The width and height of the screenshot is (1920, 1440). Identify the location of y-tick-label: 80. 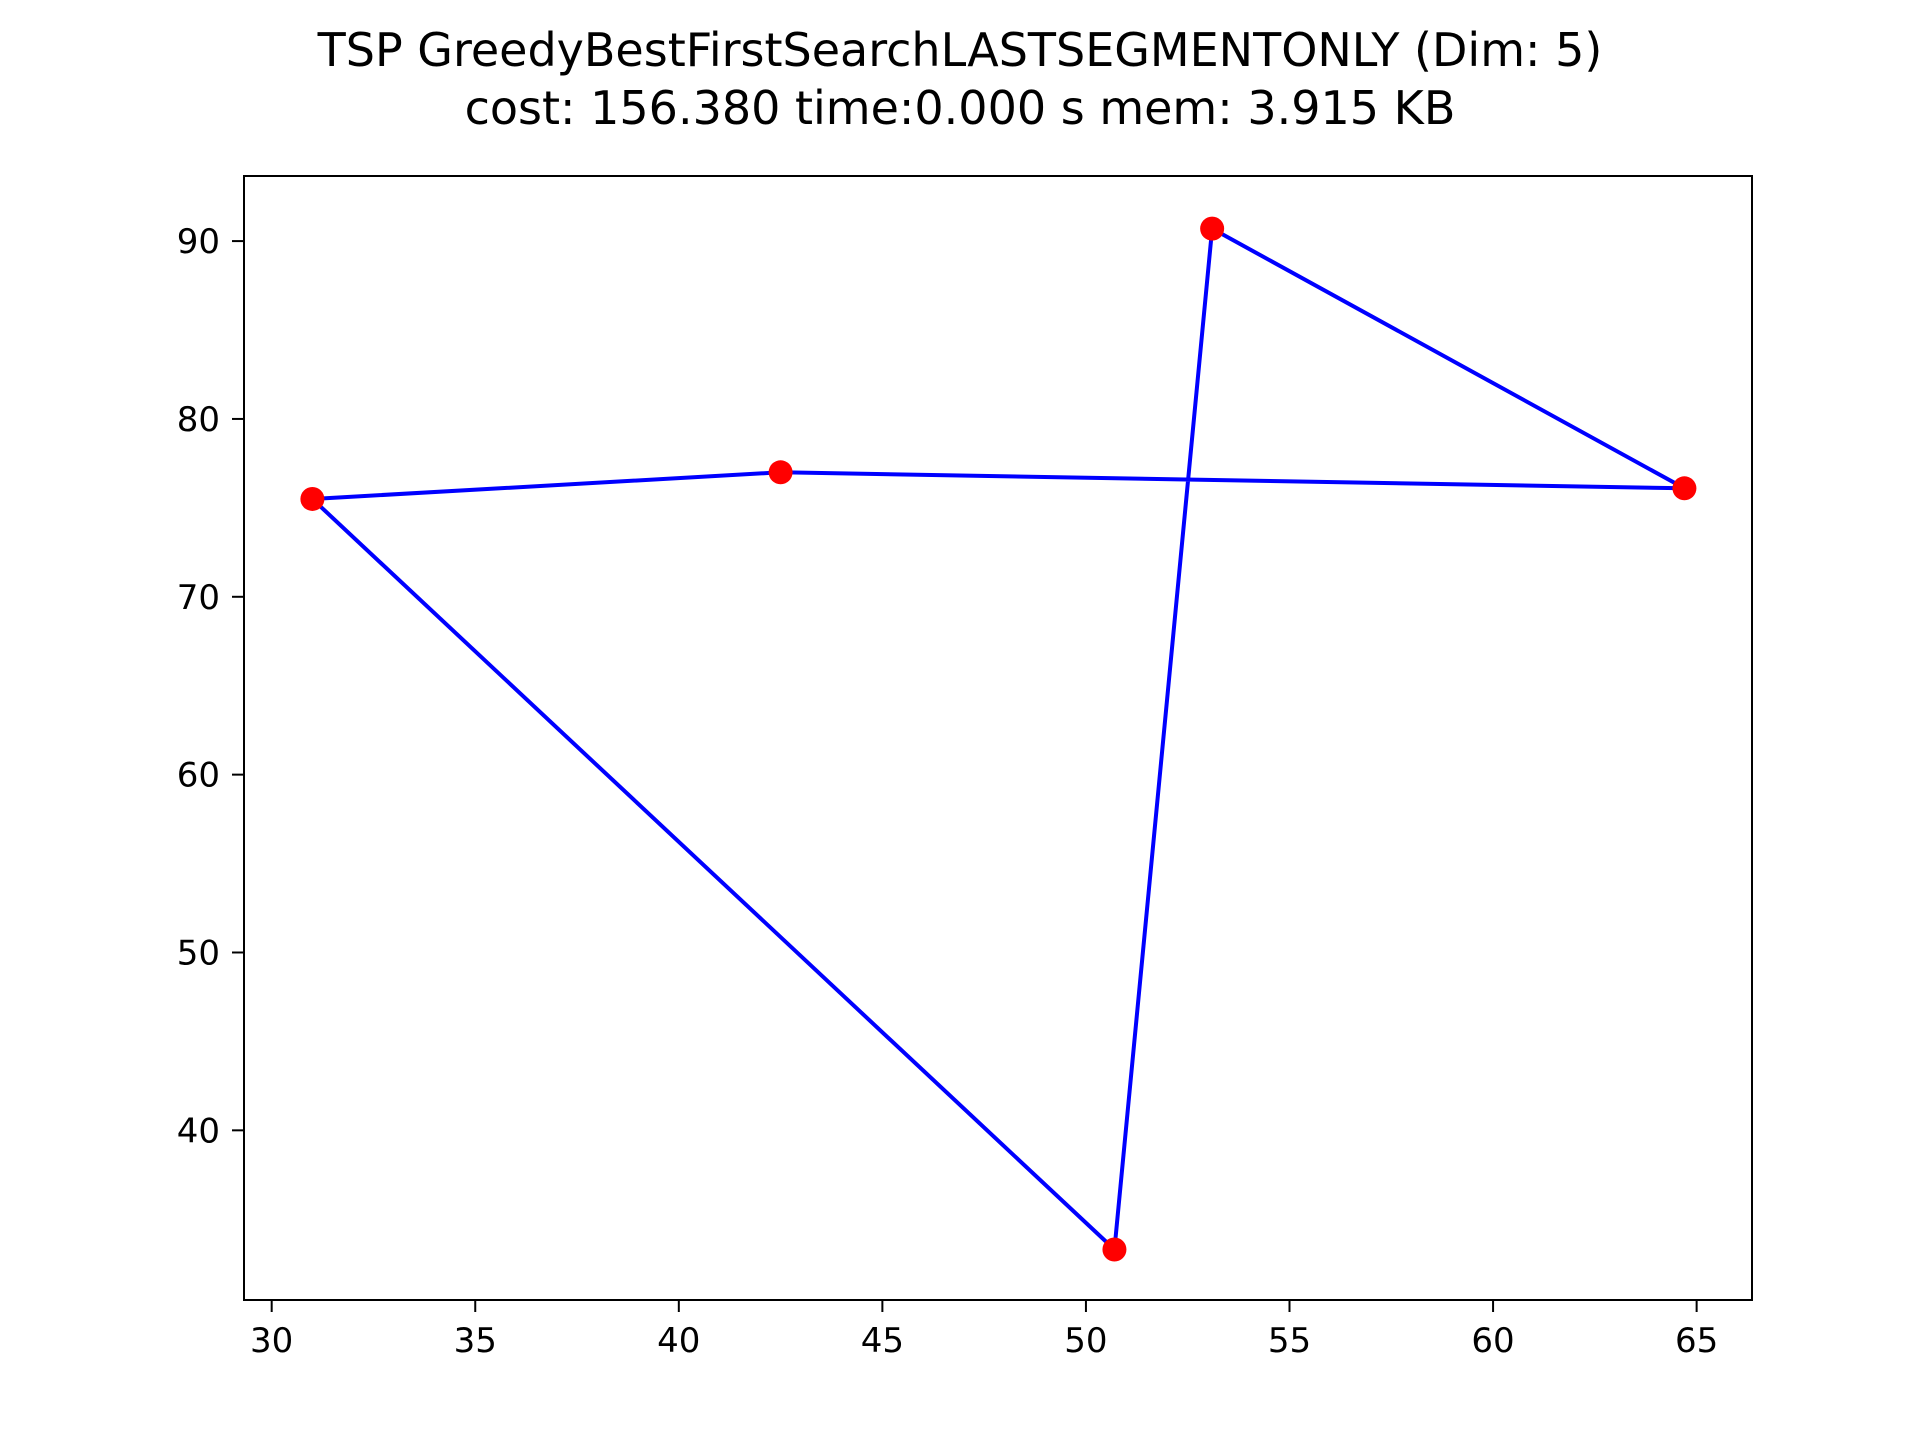
(198, 420).